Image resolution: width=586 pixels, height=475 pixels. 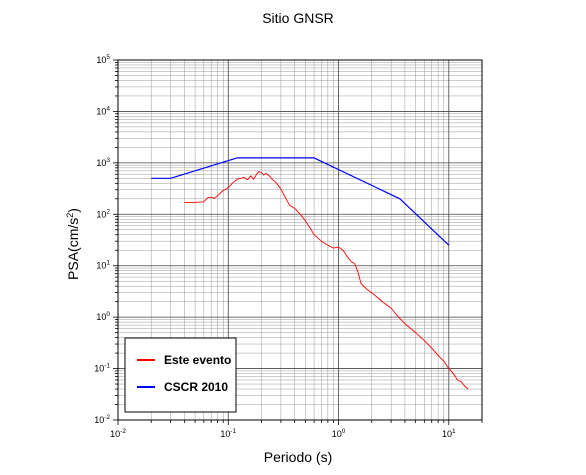 I want to click on x-tick-label-exp: 1, so click(x=454, y=431).